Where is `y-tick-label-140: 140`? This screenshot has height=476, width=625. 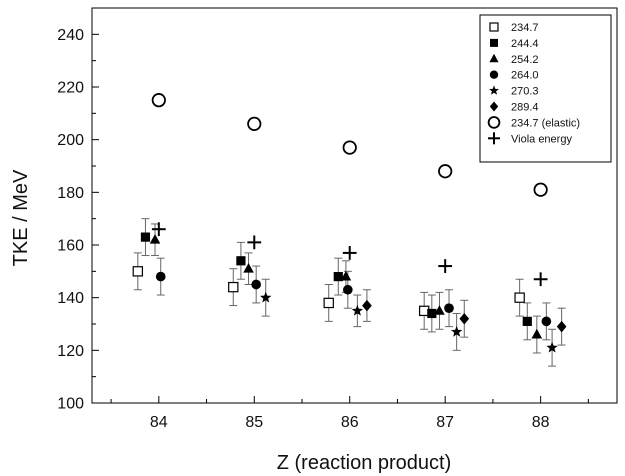 y-tick-label-140: 140 is located at coordinates (70, 298).